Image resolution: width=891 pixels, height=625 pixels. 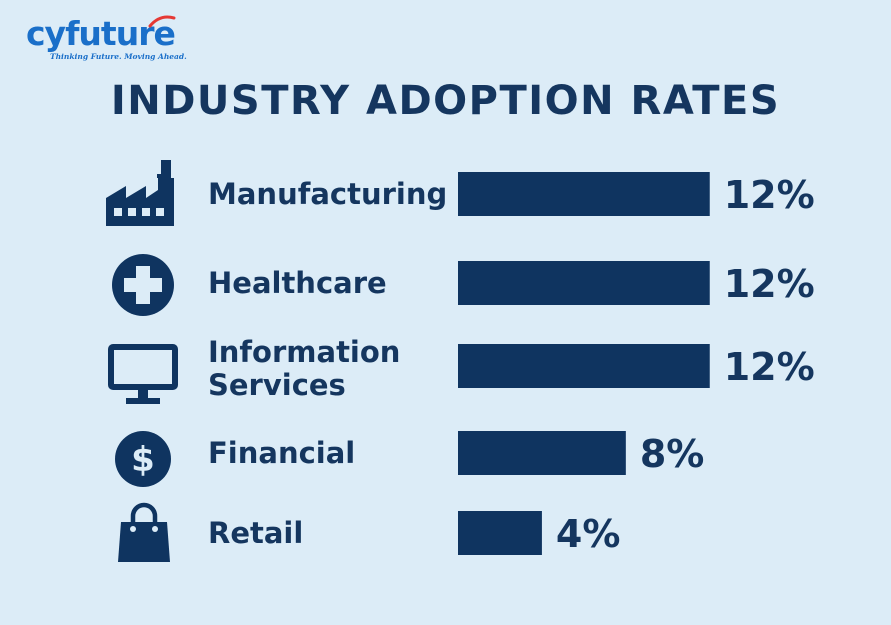 I want to click on value-label: 8%, so click(x=672, y=454).